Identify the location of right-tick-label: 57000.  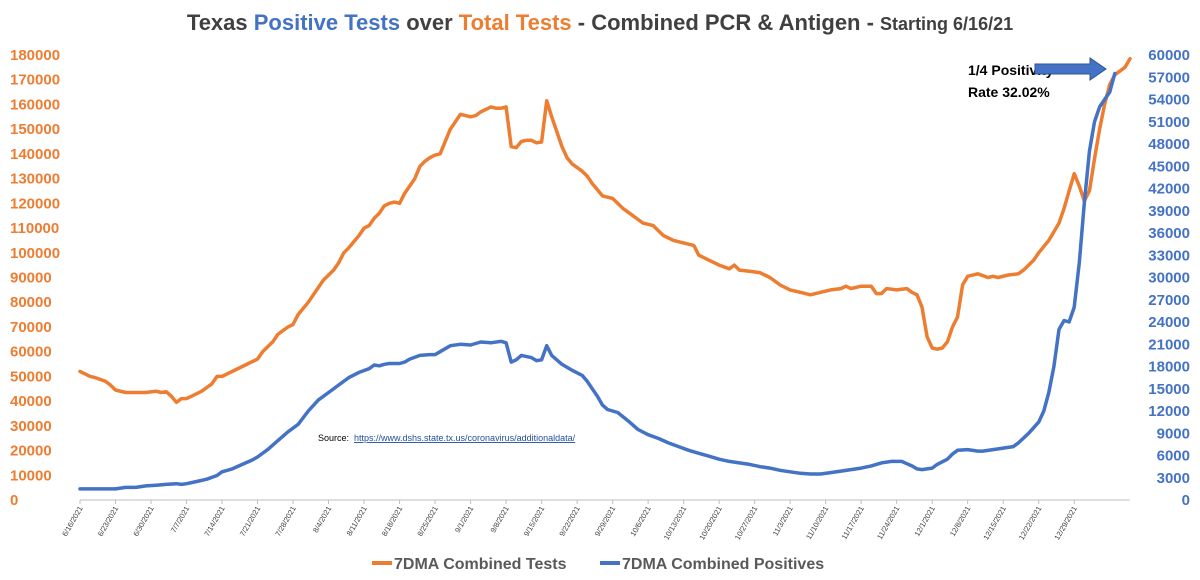
(1169, 77).